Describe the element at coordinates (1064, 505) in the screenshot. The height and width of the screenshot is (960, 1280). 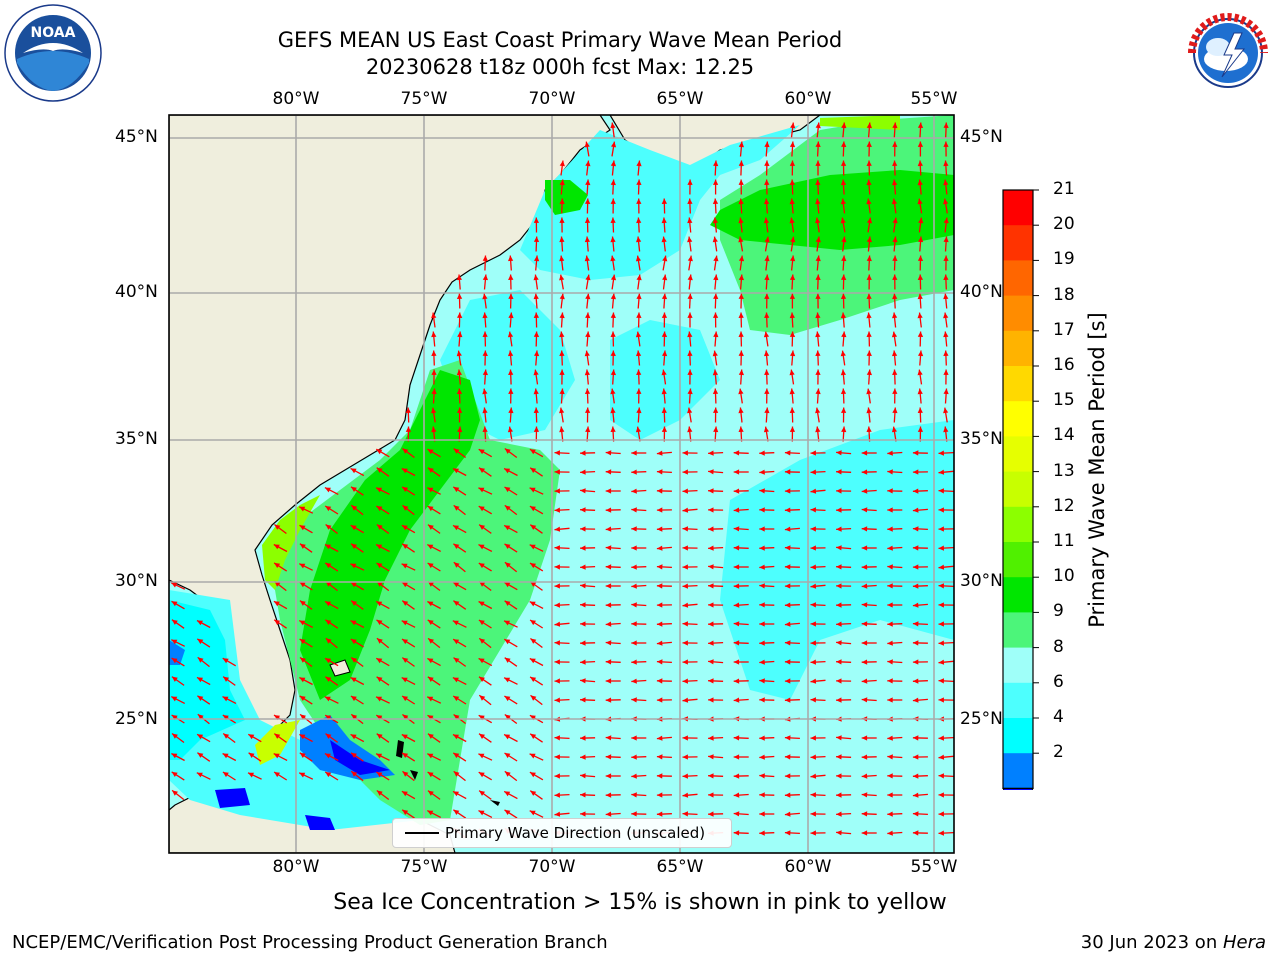
I see `colorbar-tick-label: 12` at that location.